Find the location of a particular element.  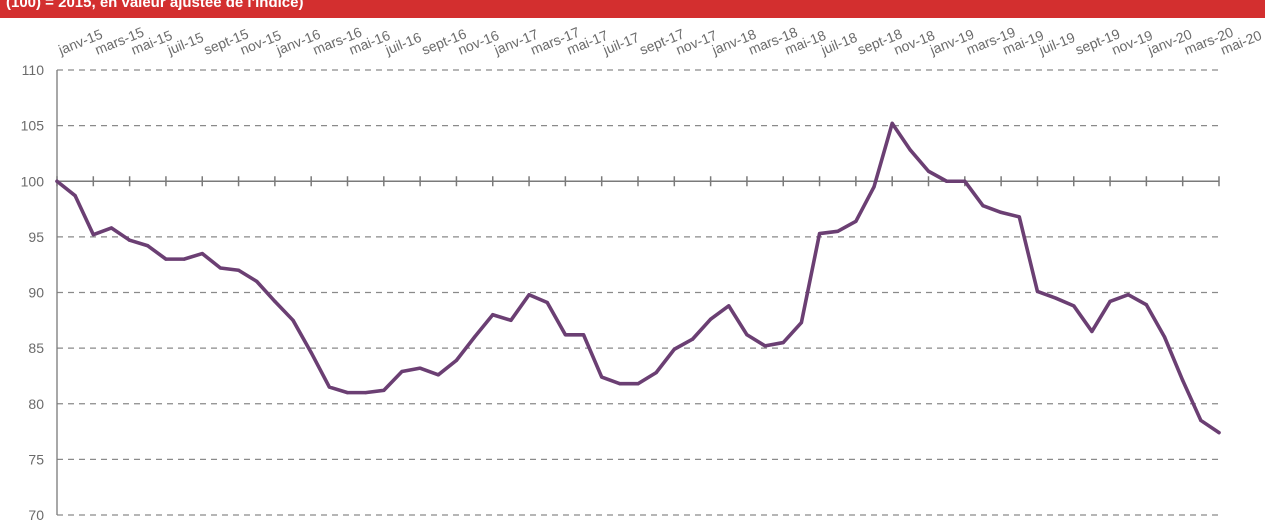

y-tick-label: 80 is located at coordinates (36, 404).